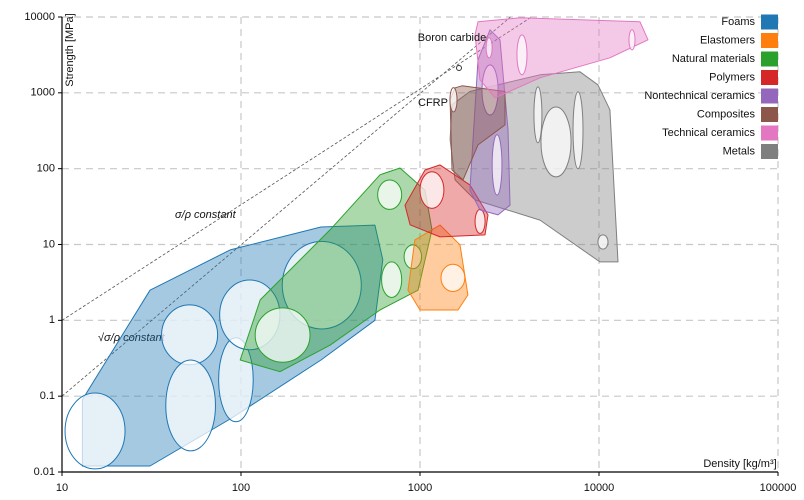  What do you see at coordinates (433, 103) in the screenshot?
I see `annotation: CFRP` at bounding box center [433, 103].